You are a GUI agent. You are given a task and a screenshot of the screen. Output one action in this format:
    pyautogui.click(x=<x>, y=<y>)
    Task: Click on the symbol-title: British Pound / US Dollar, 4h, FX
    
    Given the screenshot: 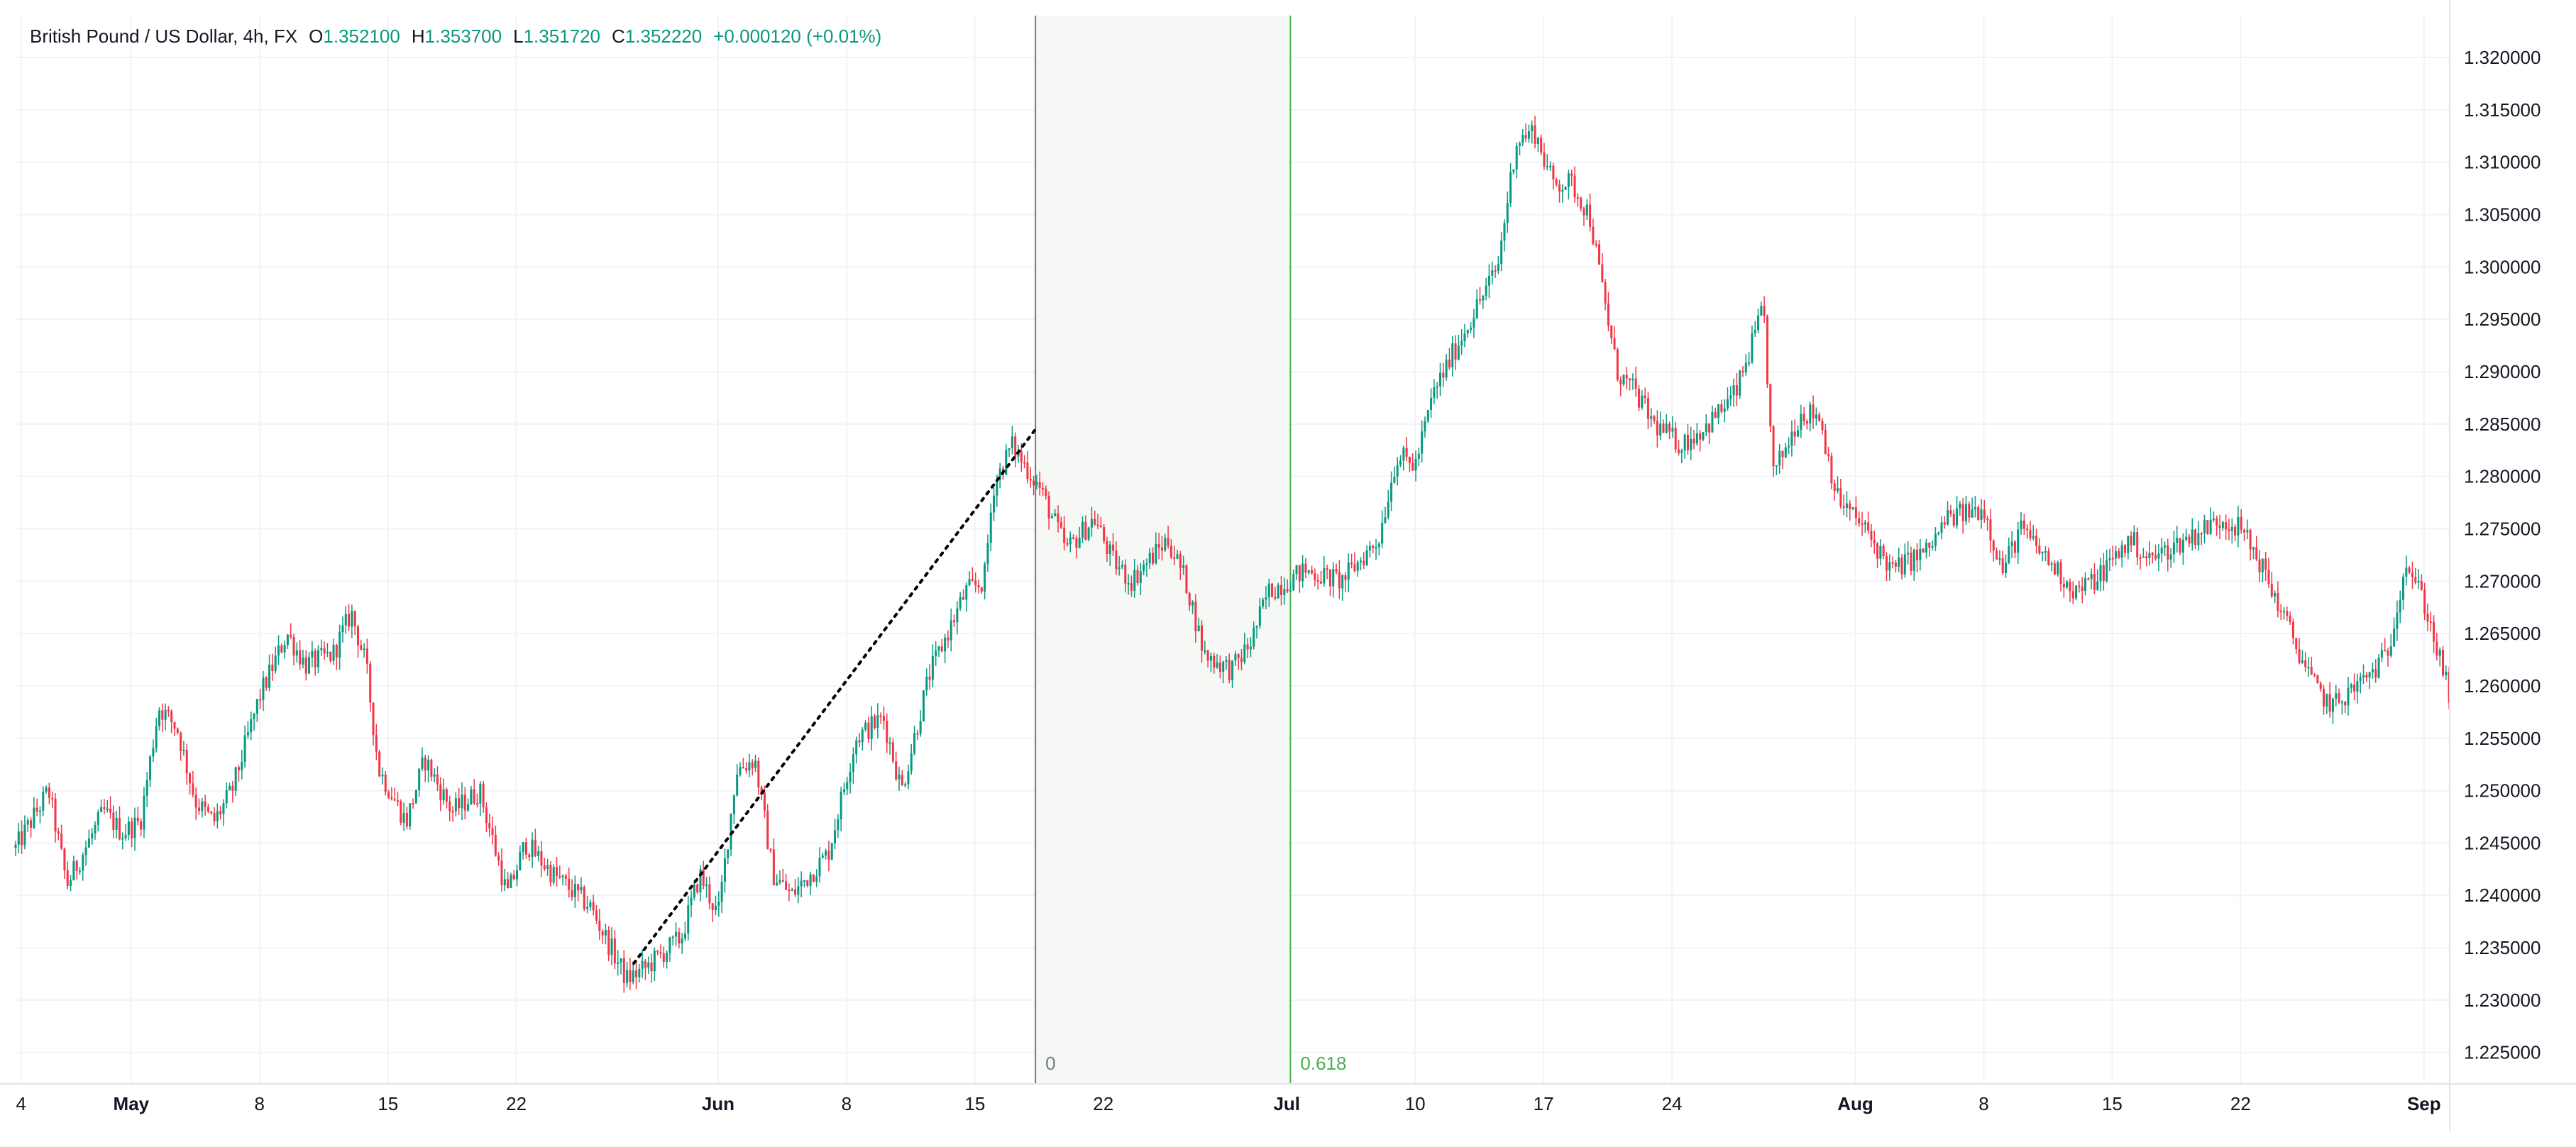 What is the action you would take?
    pyautogui.click(x=164, y=36)
    